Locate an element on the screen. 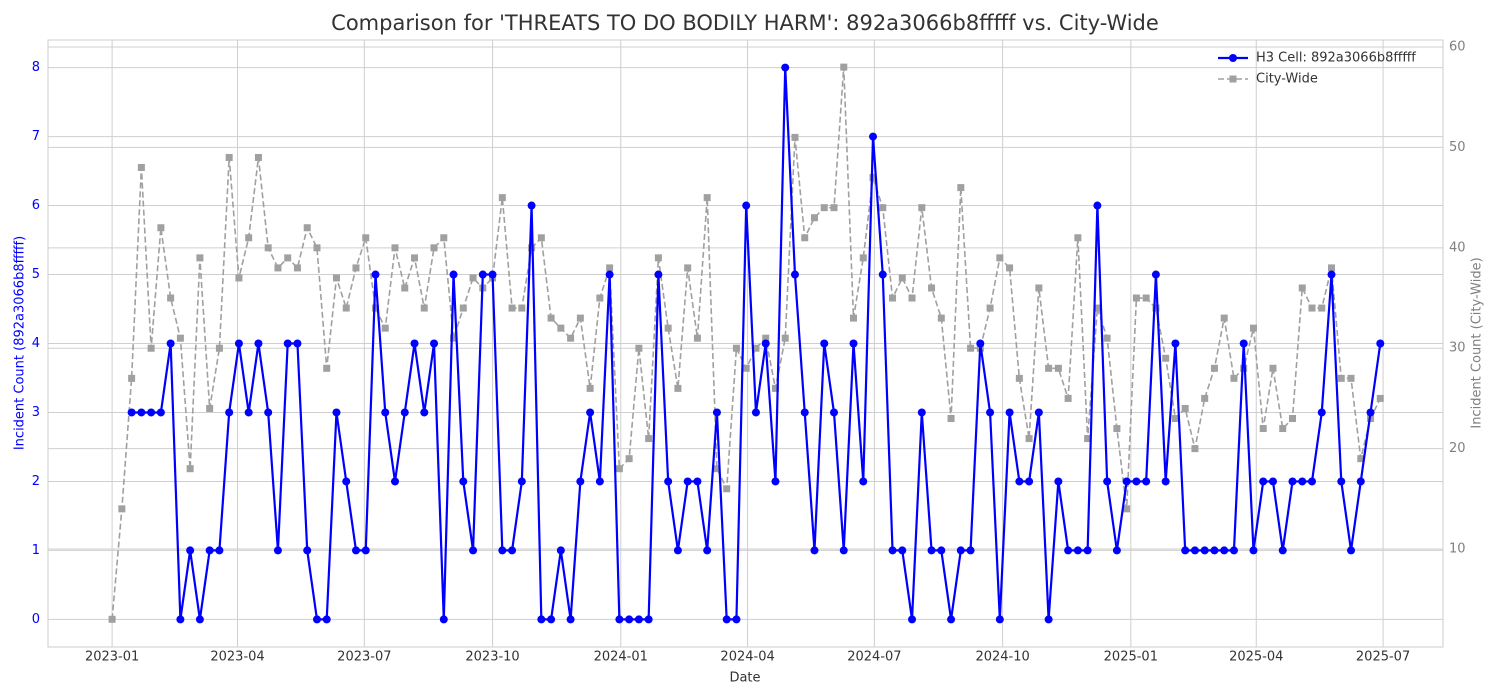 Image resolution: width=1500 pixels, height=700 pixels. y2-tick-label: 10 is located at coordinates (1457, 549).